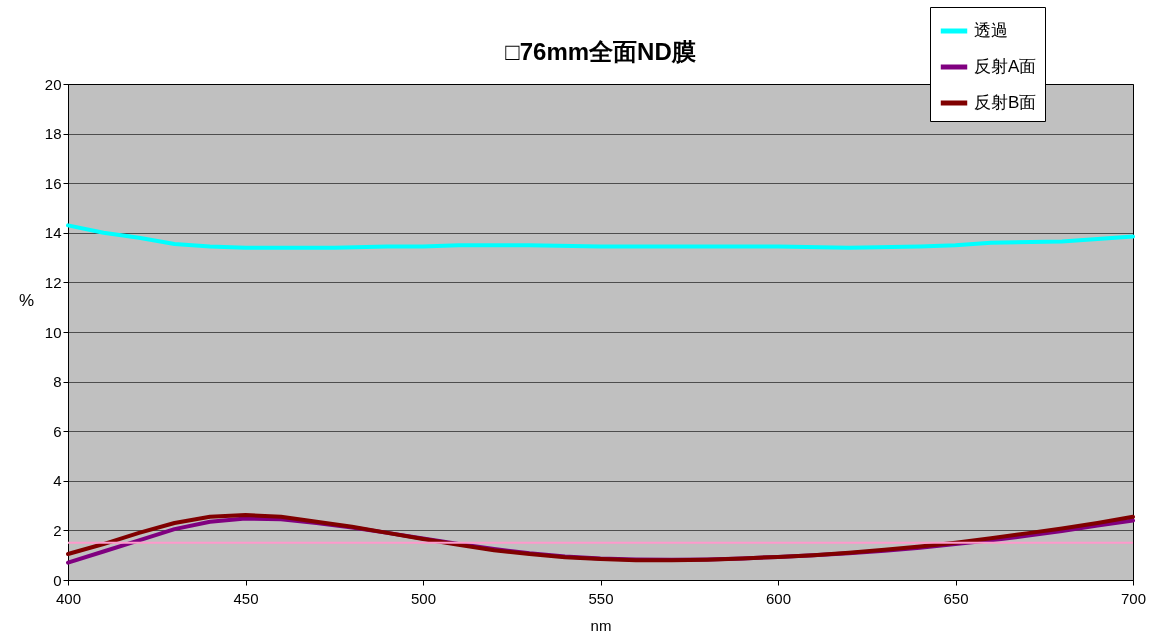 This screenshot has width=1168, height=637. What do you see at coordinates (1005, 66) in the screenshot?
I see `legend-label: 反射A面` at bounding box center [1005, 66].